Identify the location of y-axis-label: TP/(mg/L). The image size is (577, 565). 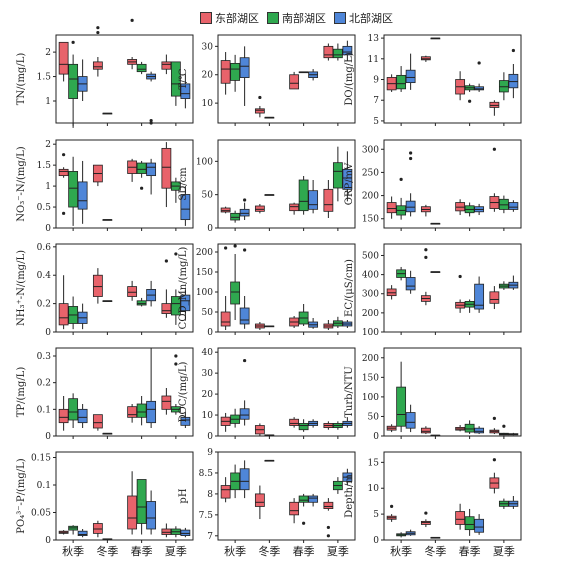
(21, 392).